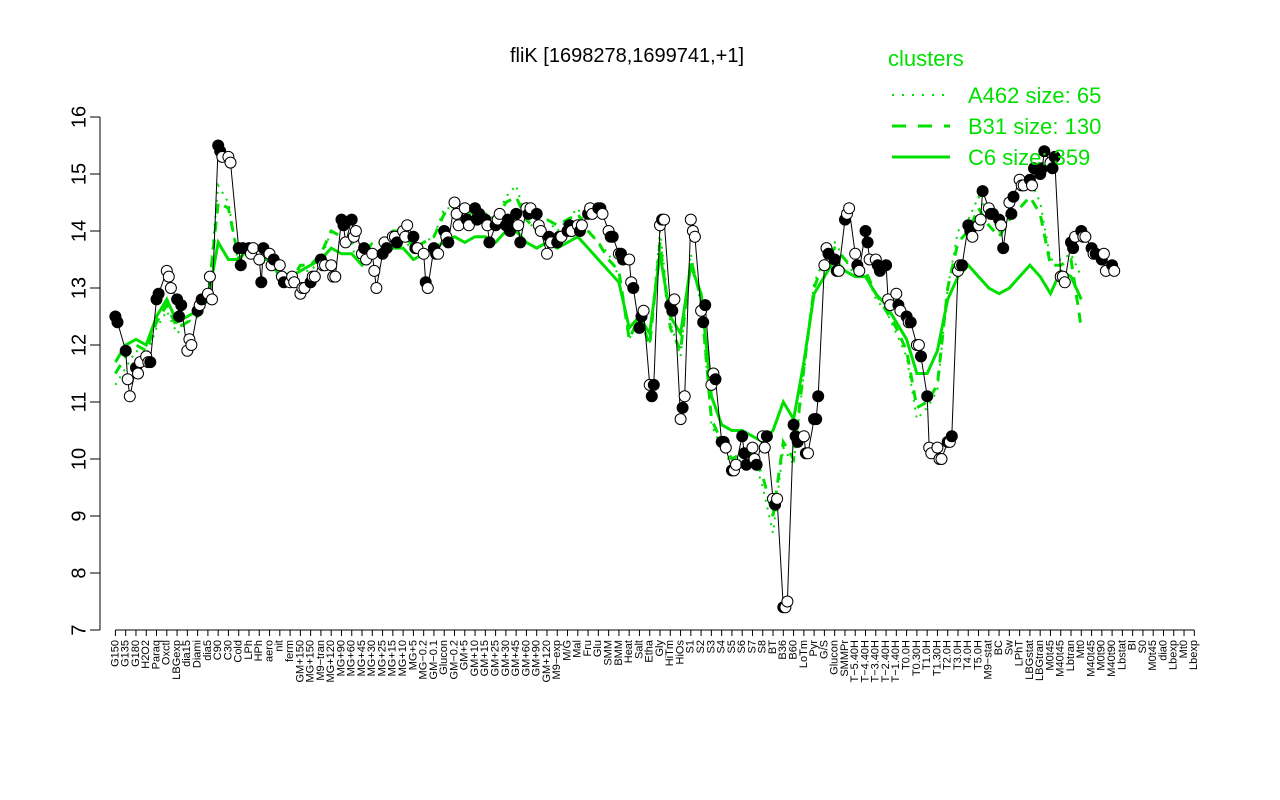  I want to click on x-tick-label: C90, so click(218, 650).